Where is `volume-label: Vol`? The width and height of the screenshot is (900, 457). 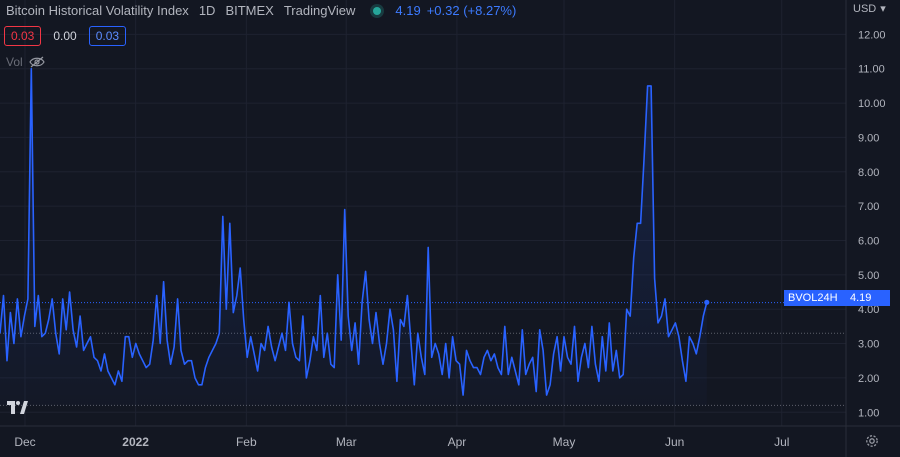 volume-label: Vol is located at coordinates (14, 62).